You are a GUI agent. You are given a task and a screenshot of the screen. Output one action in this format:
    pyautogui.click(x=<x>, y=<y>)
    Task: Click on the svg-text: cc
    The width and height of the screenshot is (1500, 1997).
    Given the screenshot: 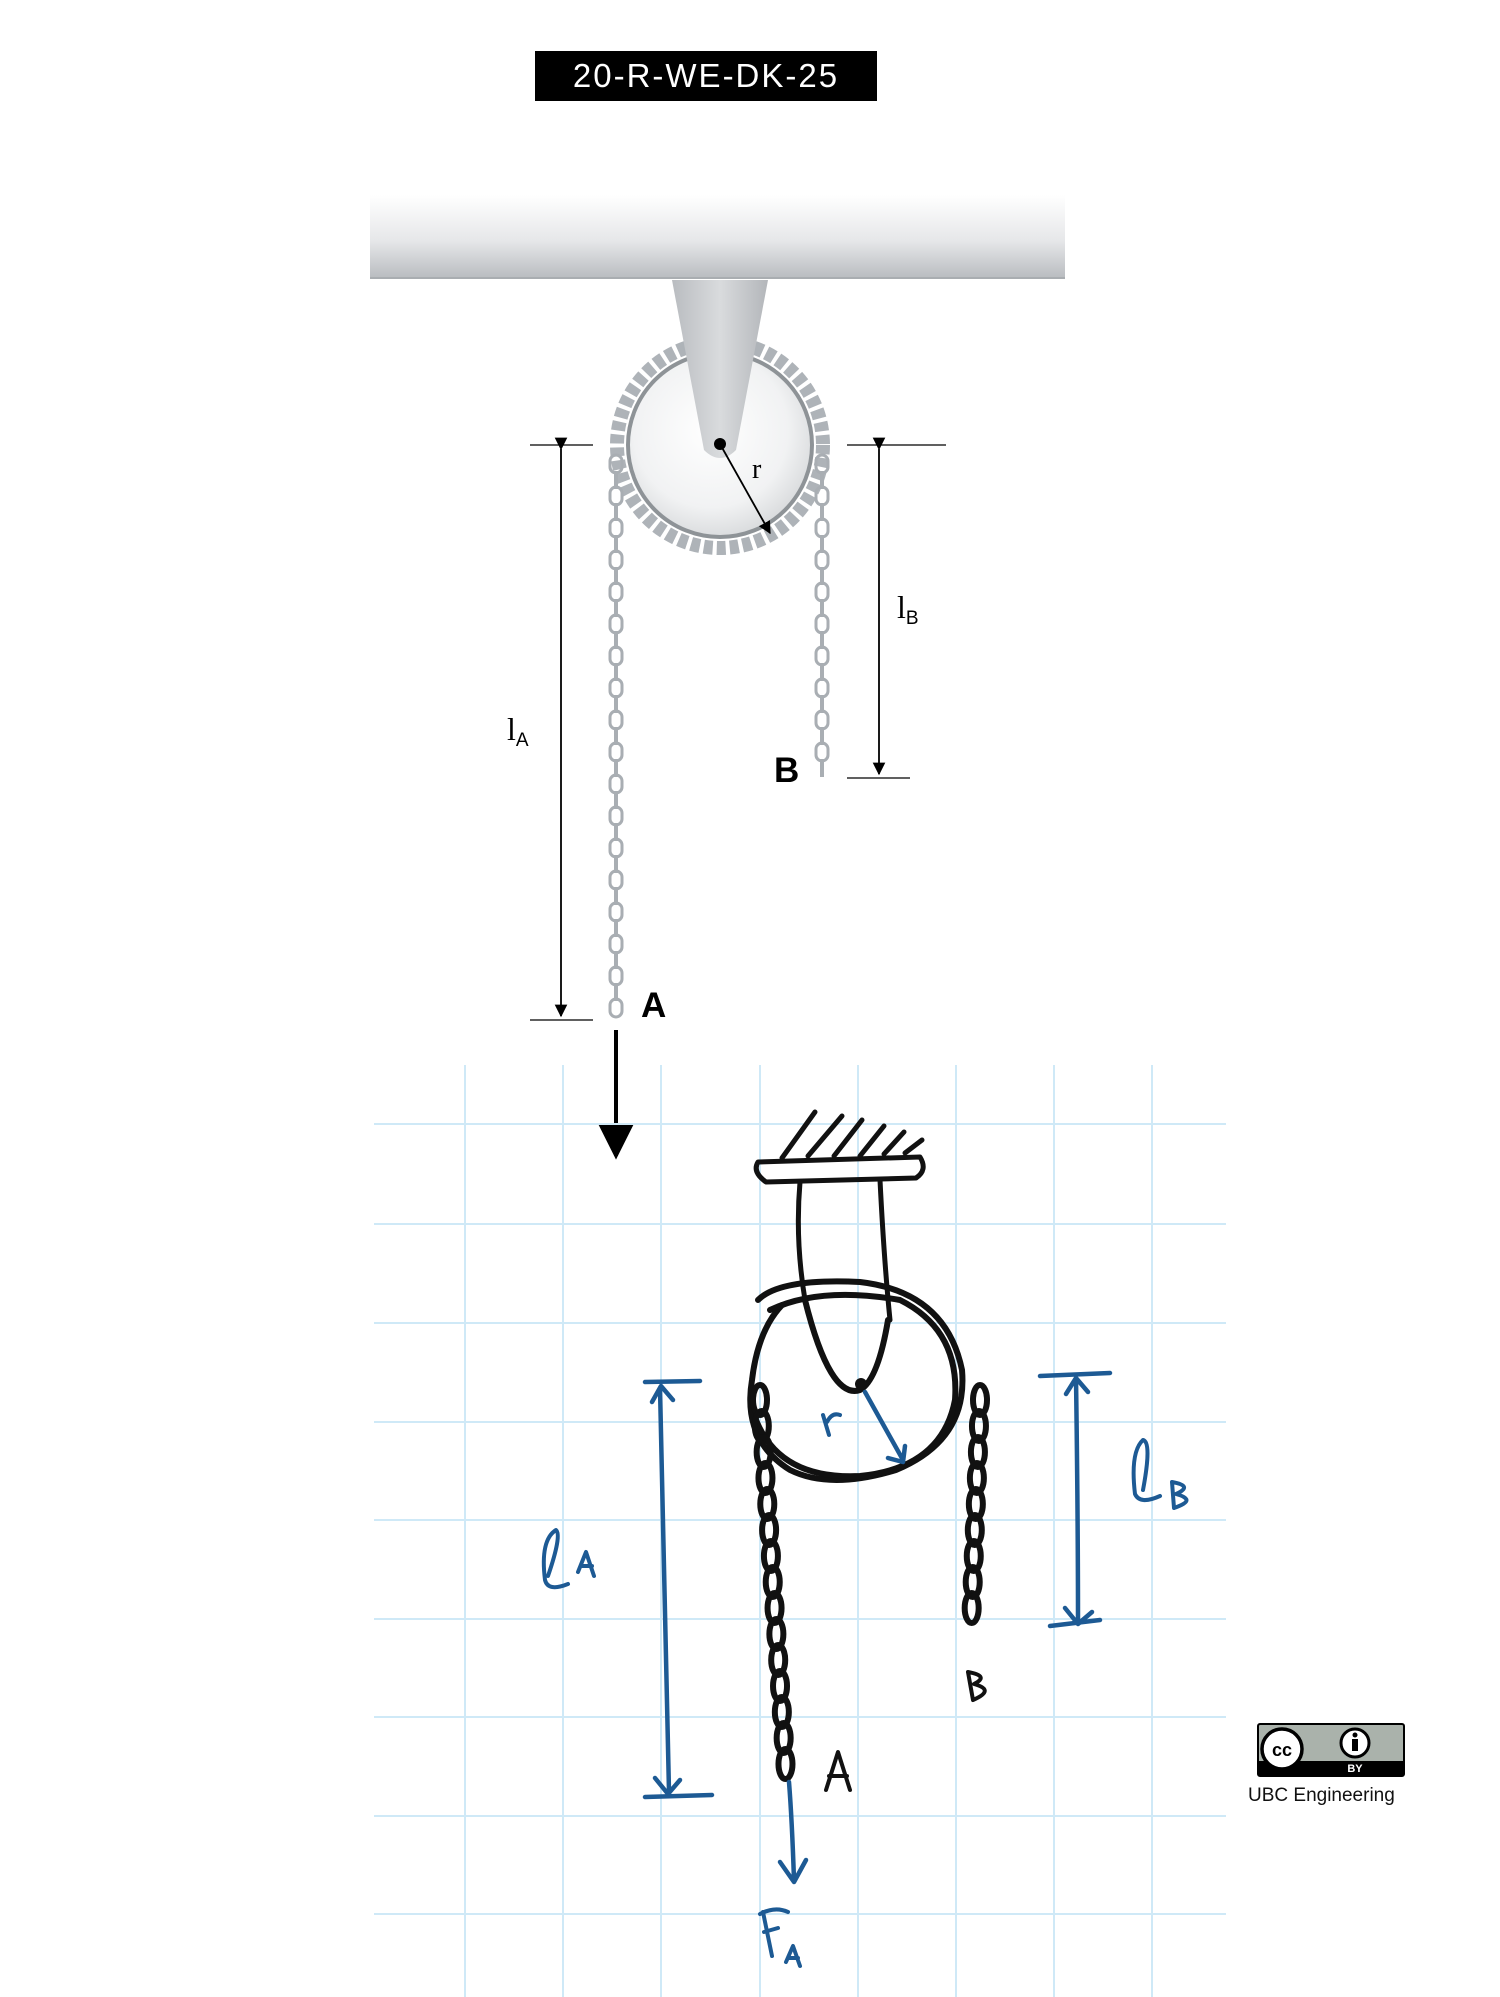 What is the action you would take?
    pyautogui.click(x=1282, y=1750)
    